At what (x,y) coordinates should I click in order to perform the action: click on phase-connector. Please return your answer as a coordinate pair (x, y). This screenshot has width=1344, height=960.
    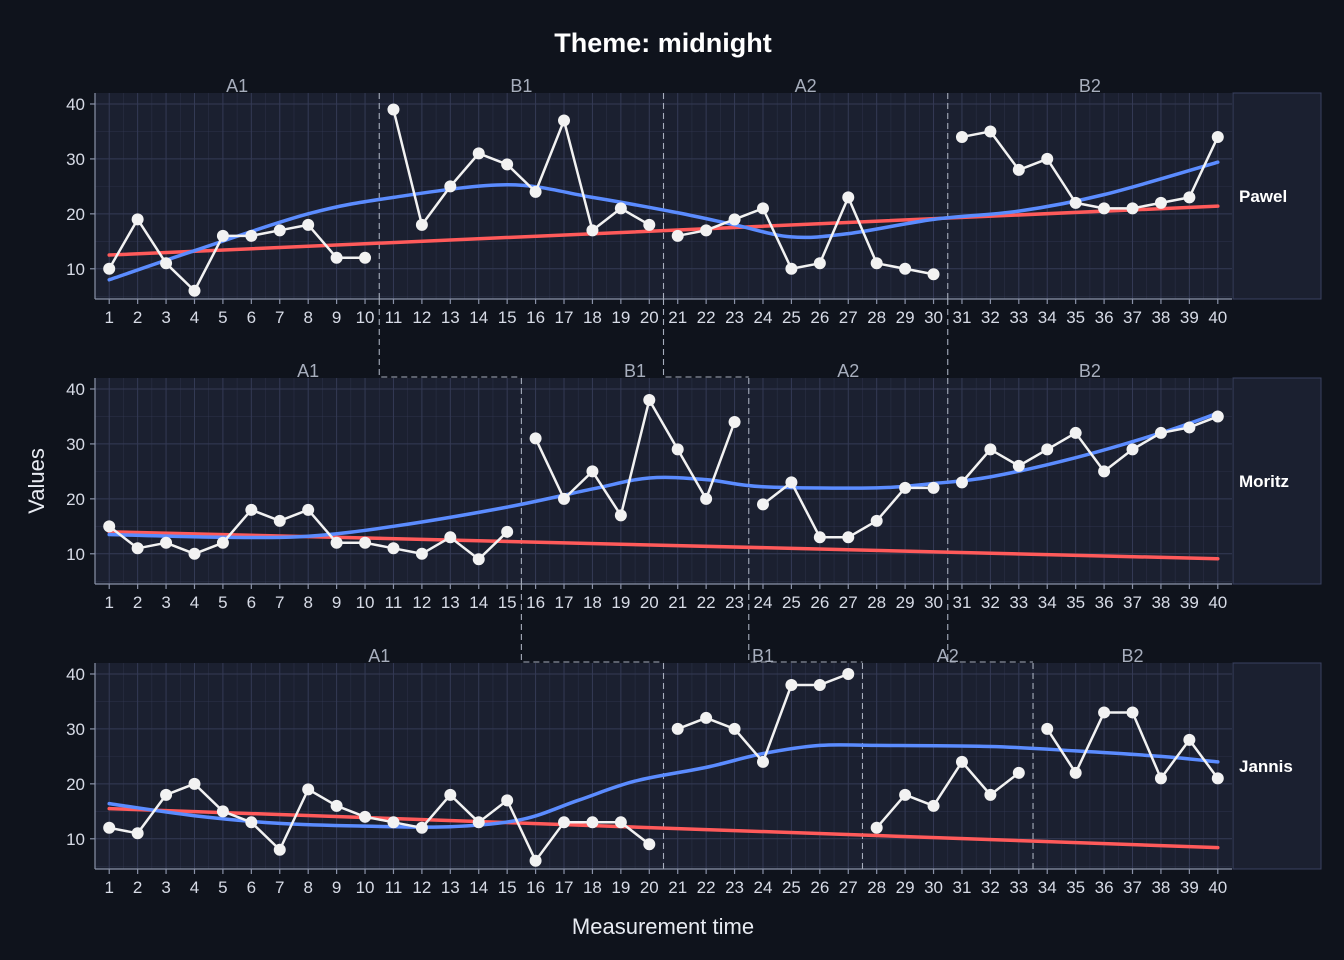
    Looking at the image, I should click on (990, 623).